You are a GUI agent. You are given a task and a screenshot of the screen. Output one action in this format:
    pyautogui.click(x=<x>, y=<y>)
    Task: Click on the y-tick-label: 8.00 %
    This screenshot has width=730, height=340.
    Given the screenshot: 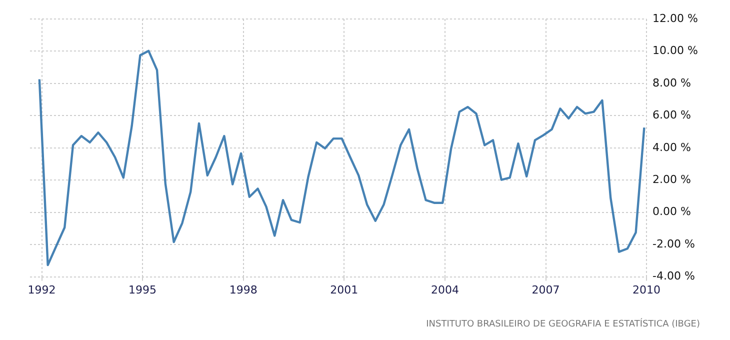 What is the action you would take?
    pyautogui.click(x=672, y=83)
    